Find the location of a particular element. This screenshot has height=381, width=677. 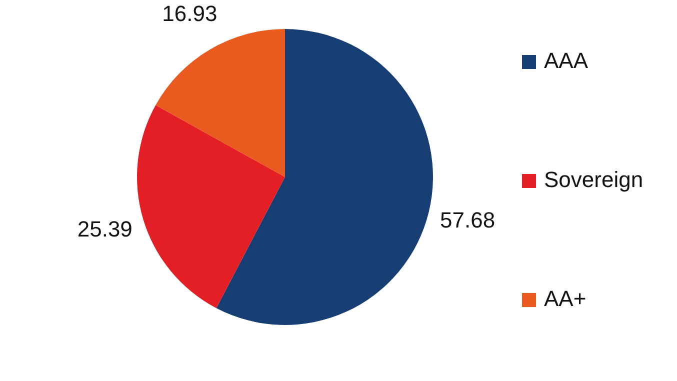

data-label: 25.39 is located at coordinates (104, 229).